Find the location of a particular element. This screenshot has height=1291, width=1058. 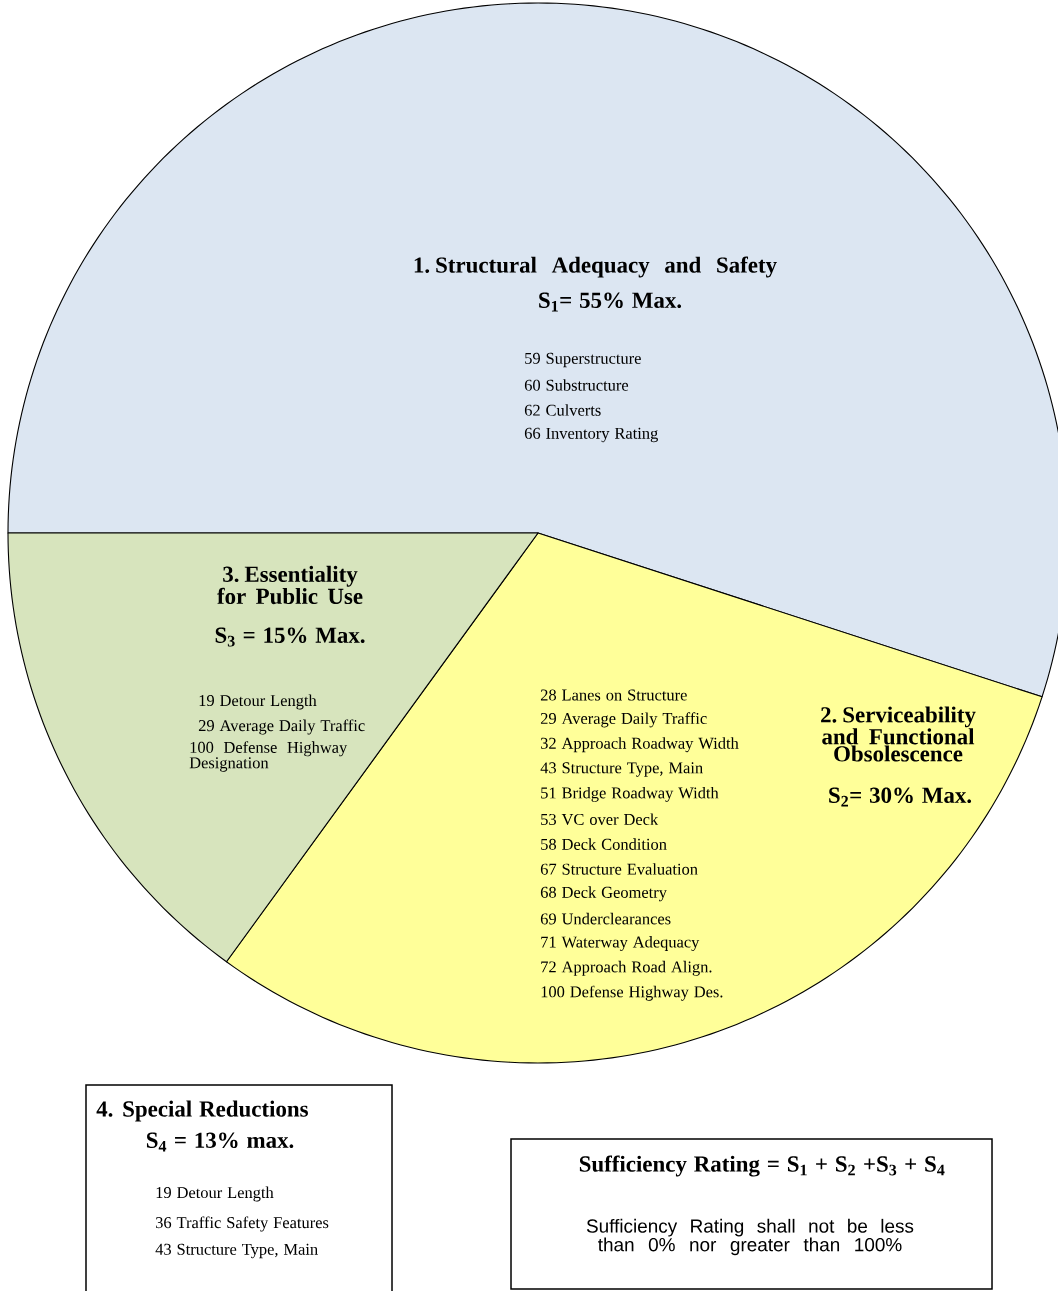

text: 53 VC over Deck is located at coordinates (600, 819).